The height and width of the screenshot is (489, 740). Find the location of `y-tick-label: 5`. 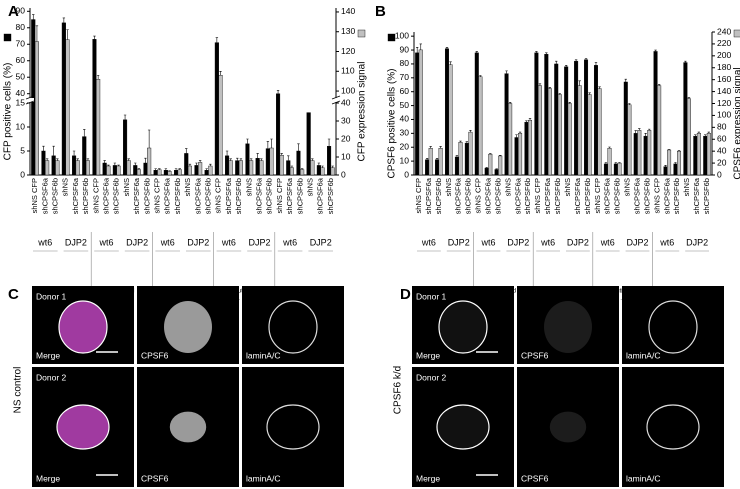

y-tick-label: 5 is located at coordinates (22, 150).